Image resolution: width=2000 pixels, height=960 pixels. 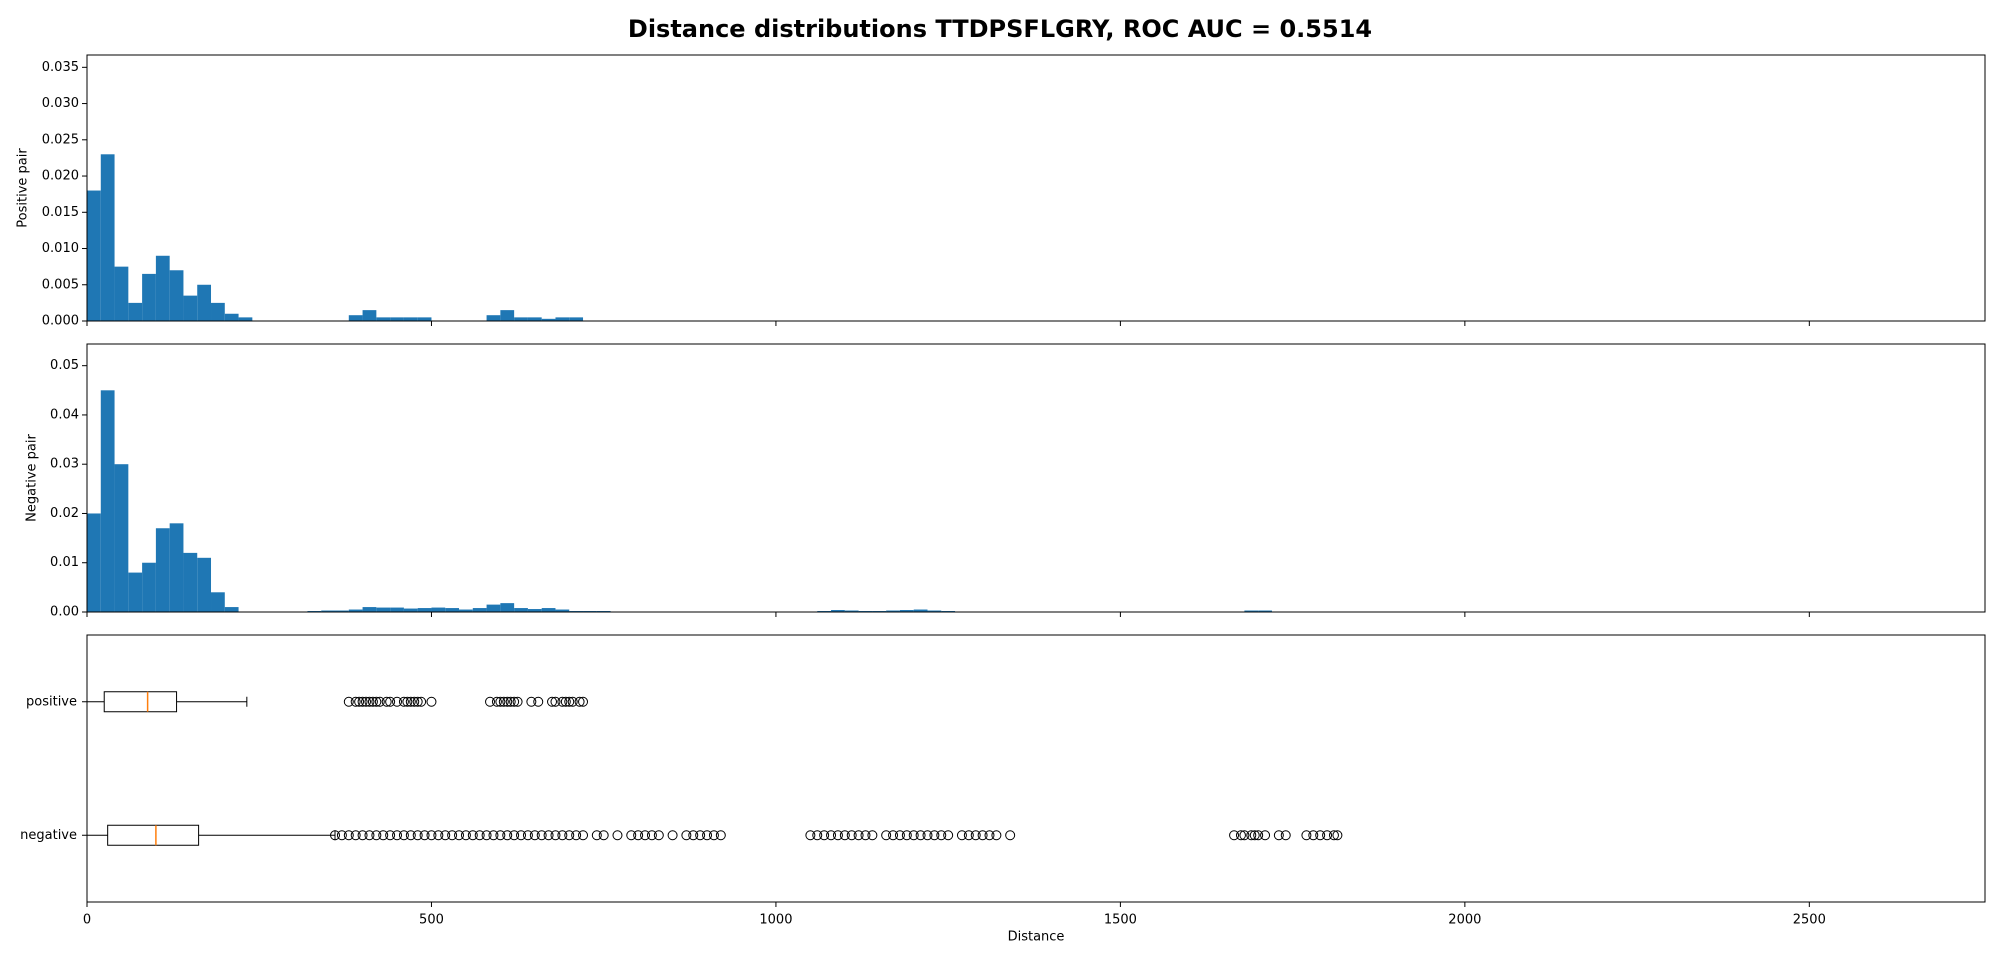 I want to click on x-tick-label: 1500, so click(x=1120, y=920).